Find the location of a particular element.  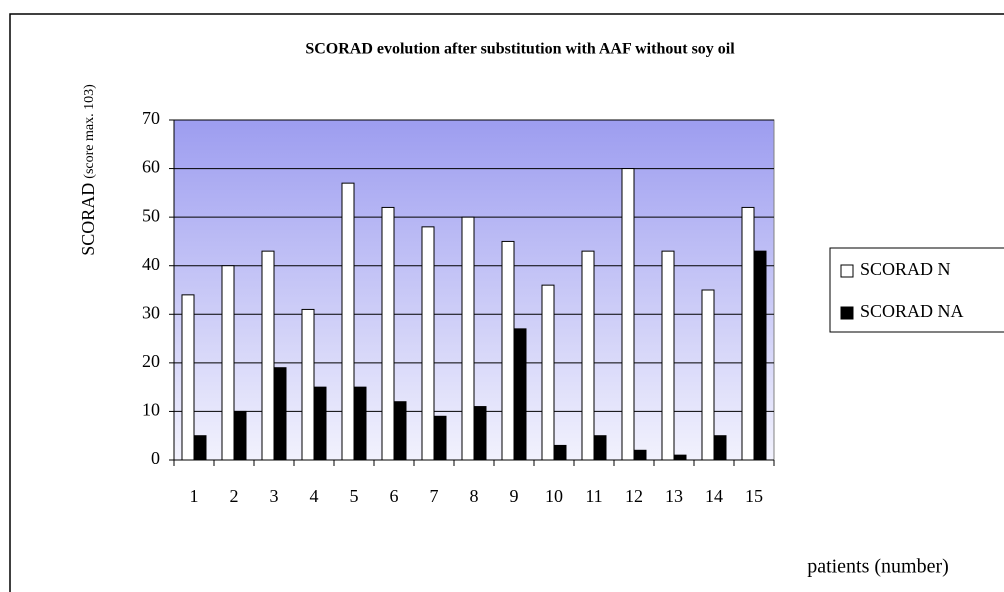

x-tick-label: 9 is located at coordinates (514, 496).